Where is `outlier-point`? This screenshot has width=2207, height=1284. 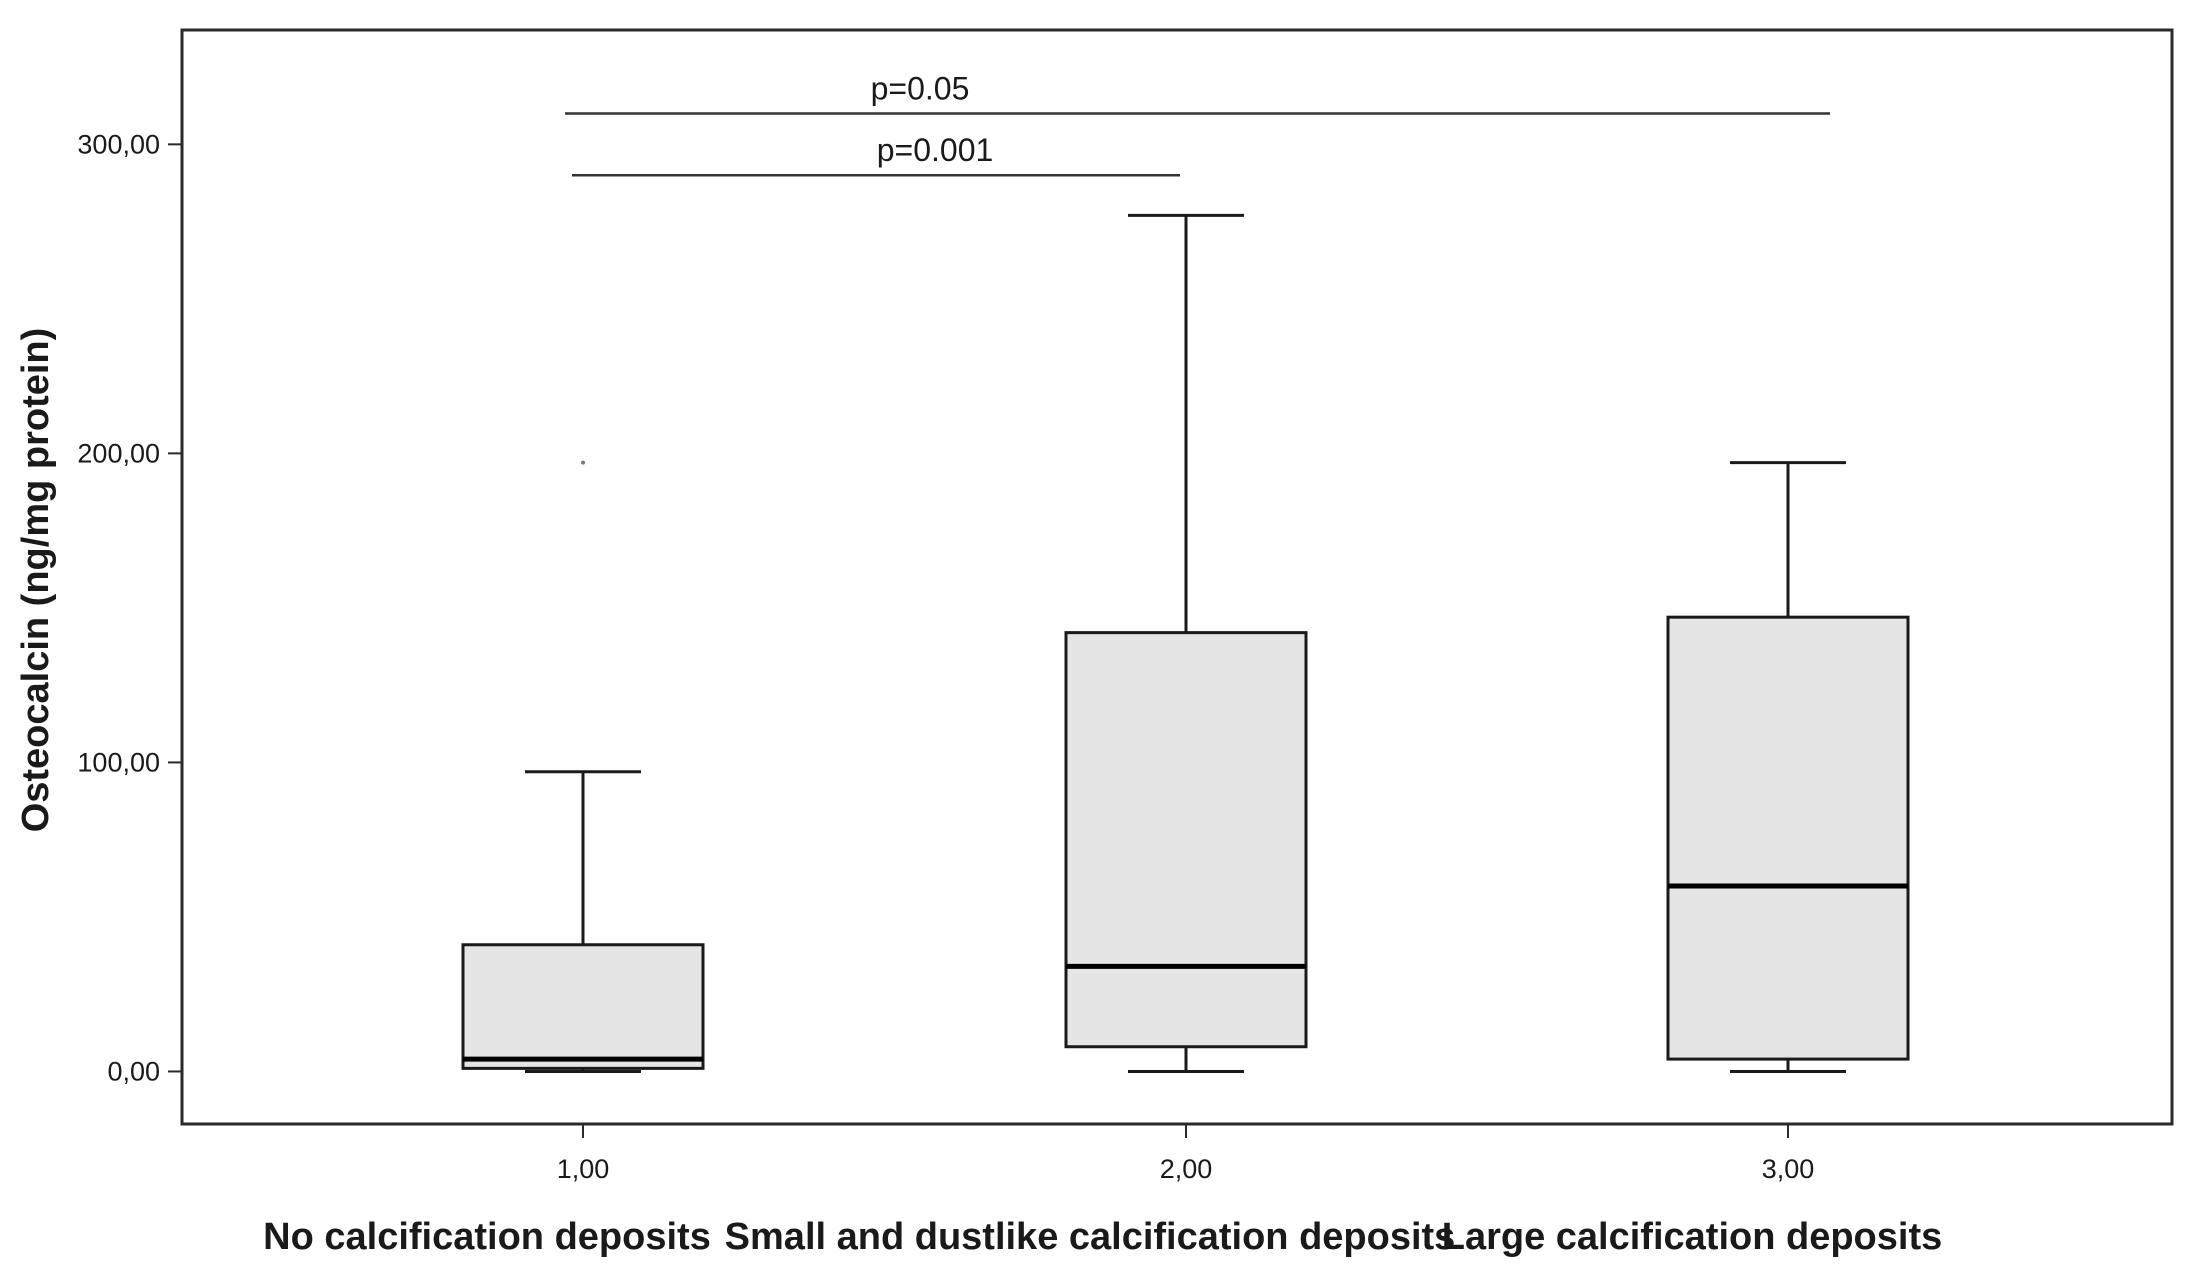
outlier-point is located at coordinates (583, 462).